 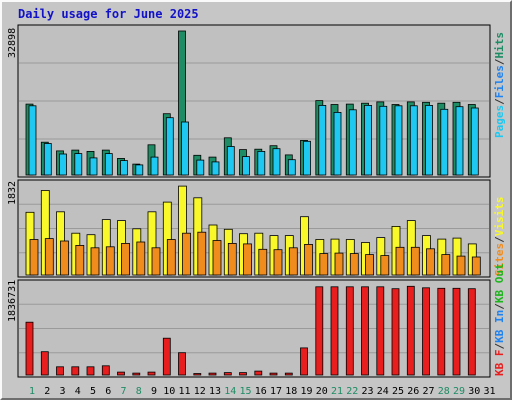 What do you see at coordinates (123, 391) in the screenshot?
I see `day-label: 7` at bounding box center [123, 391].